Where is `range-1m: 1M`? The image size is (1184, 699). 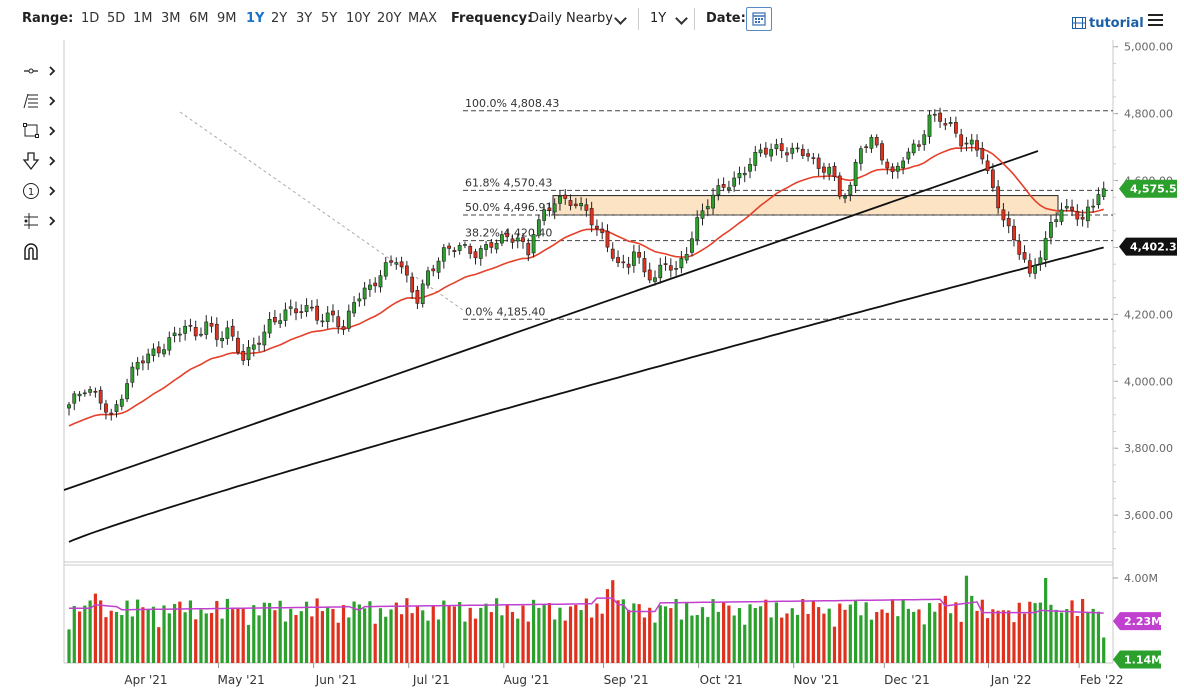
range-1m: 1M is located at coordinates (143, 18).